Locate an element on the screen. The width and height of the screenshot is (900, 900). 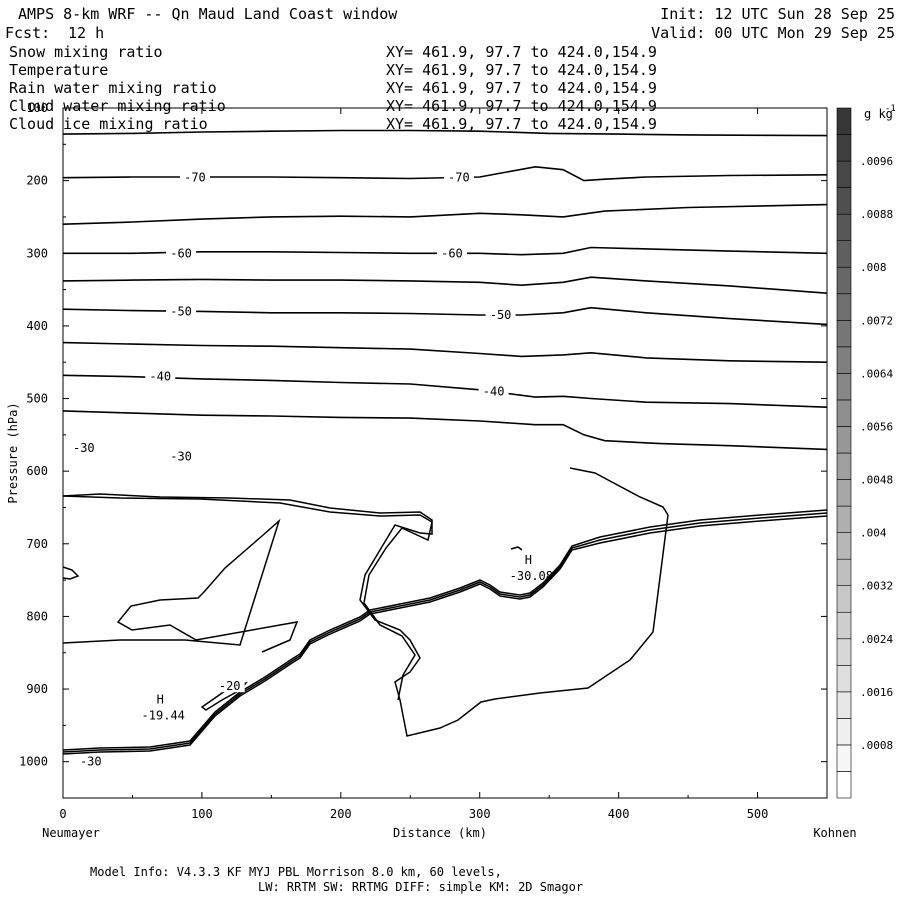
field-name-2: Rain water mixing ratio is located at coordinates (113, 88).